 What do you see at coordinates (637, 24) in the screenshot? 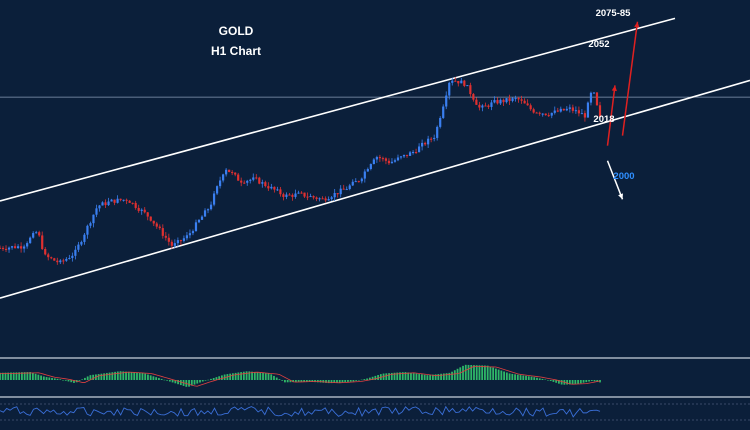
I see `arrow-head` at bounding box center [637, 24].